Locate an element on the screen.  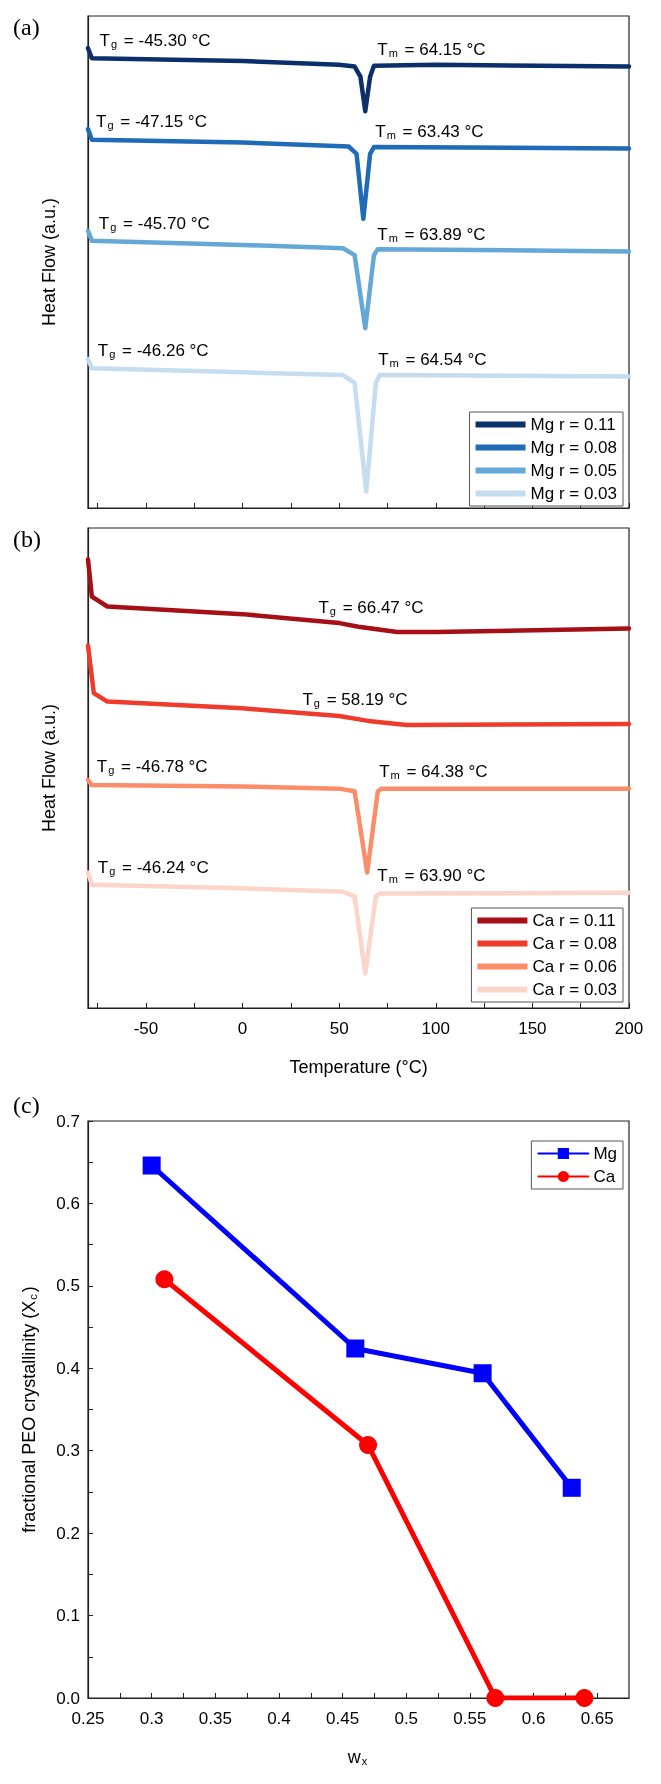
y-tick-label: 0.4 is located at coordinates (68, 1368).